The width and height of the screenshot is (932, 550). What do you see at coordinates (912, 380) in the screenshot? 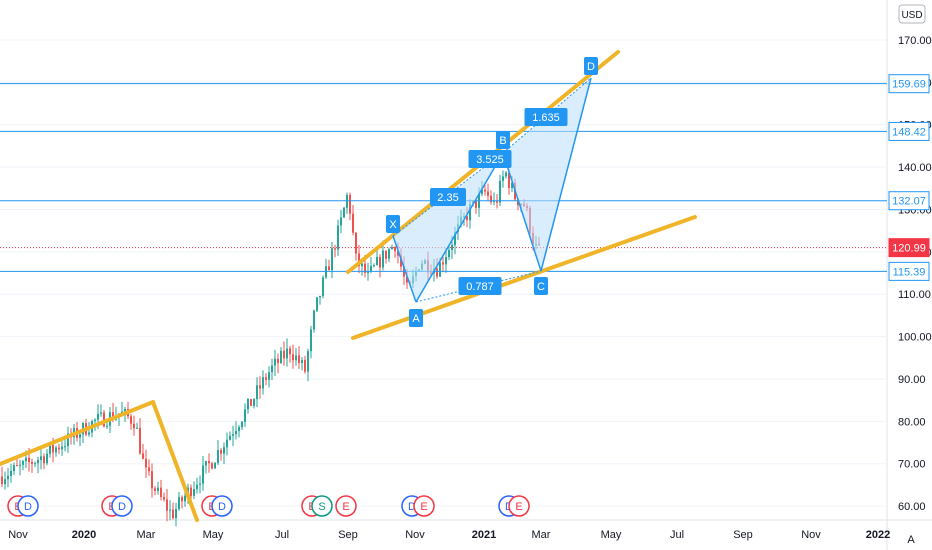
I see `y-tick-label: 90.00` at bounding box center [912, 380].